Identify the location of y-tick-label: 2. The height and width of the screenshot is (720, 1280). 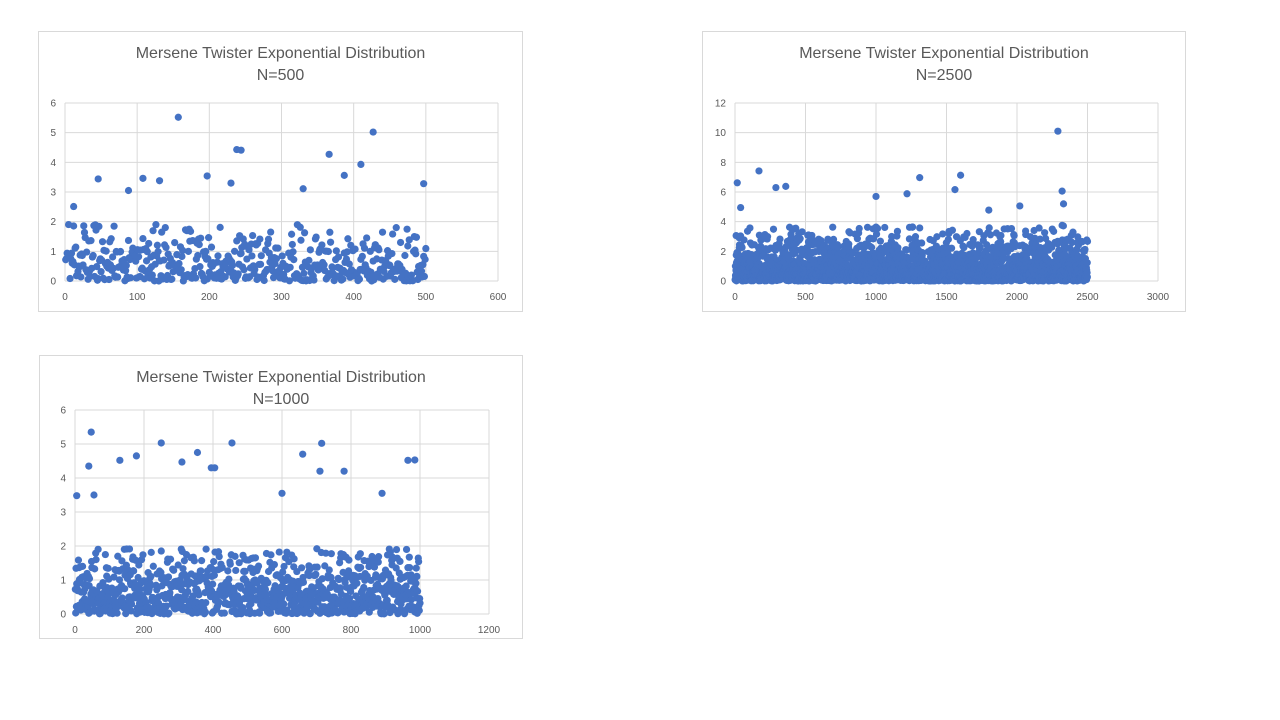
(63, 547).